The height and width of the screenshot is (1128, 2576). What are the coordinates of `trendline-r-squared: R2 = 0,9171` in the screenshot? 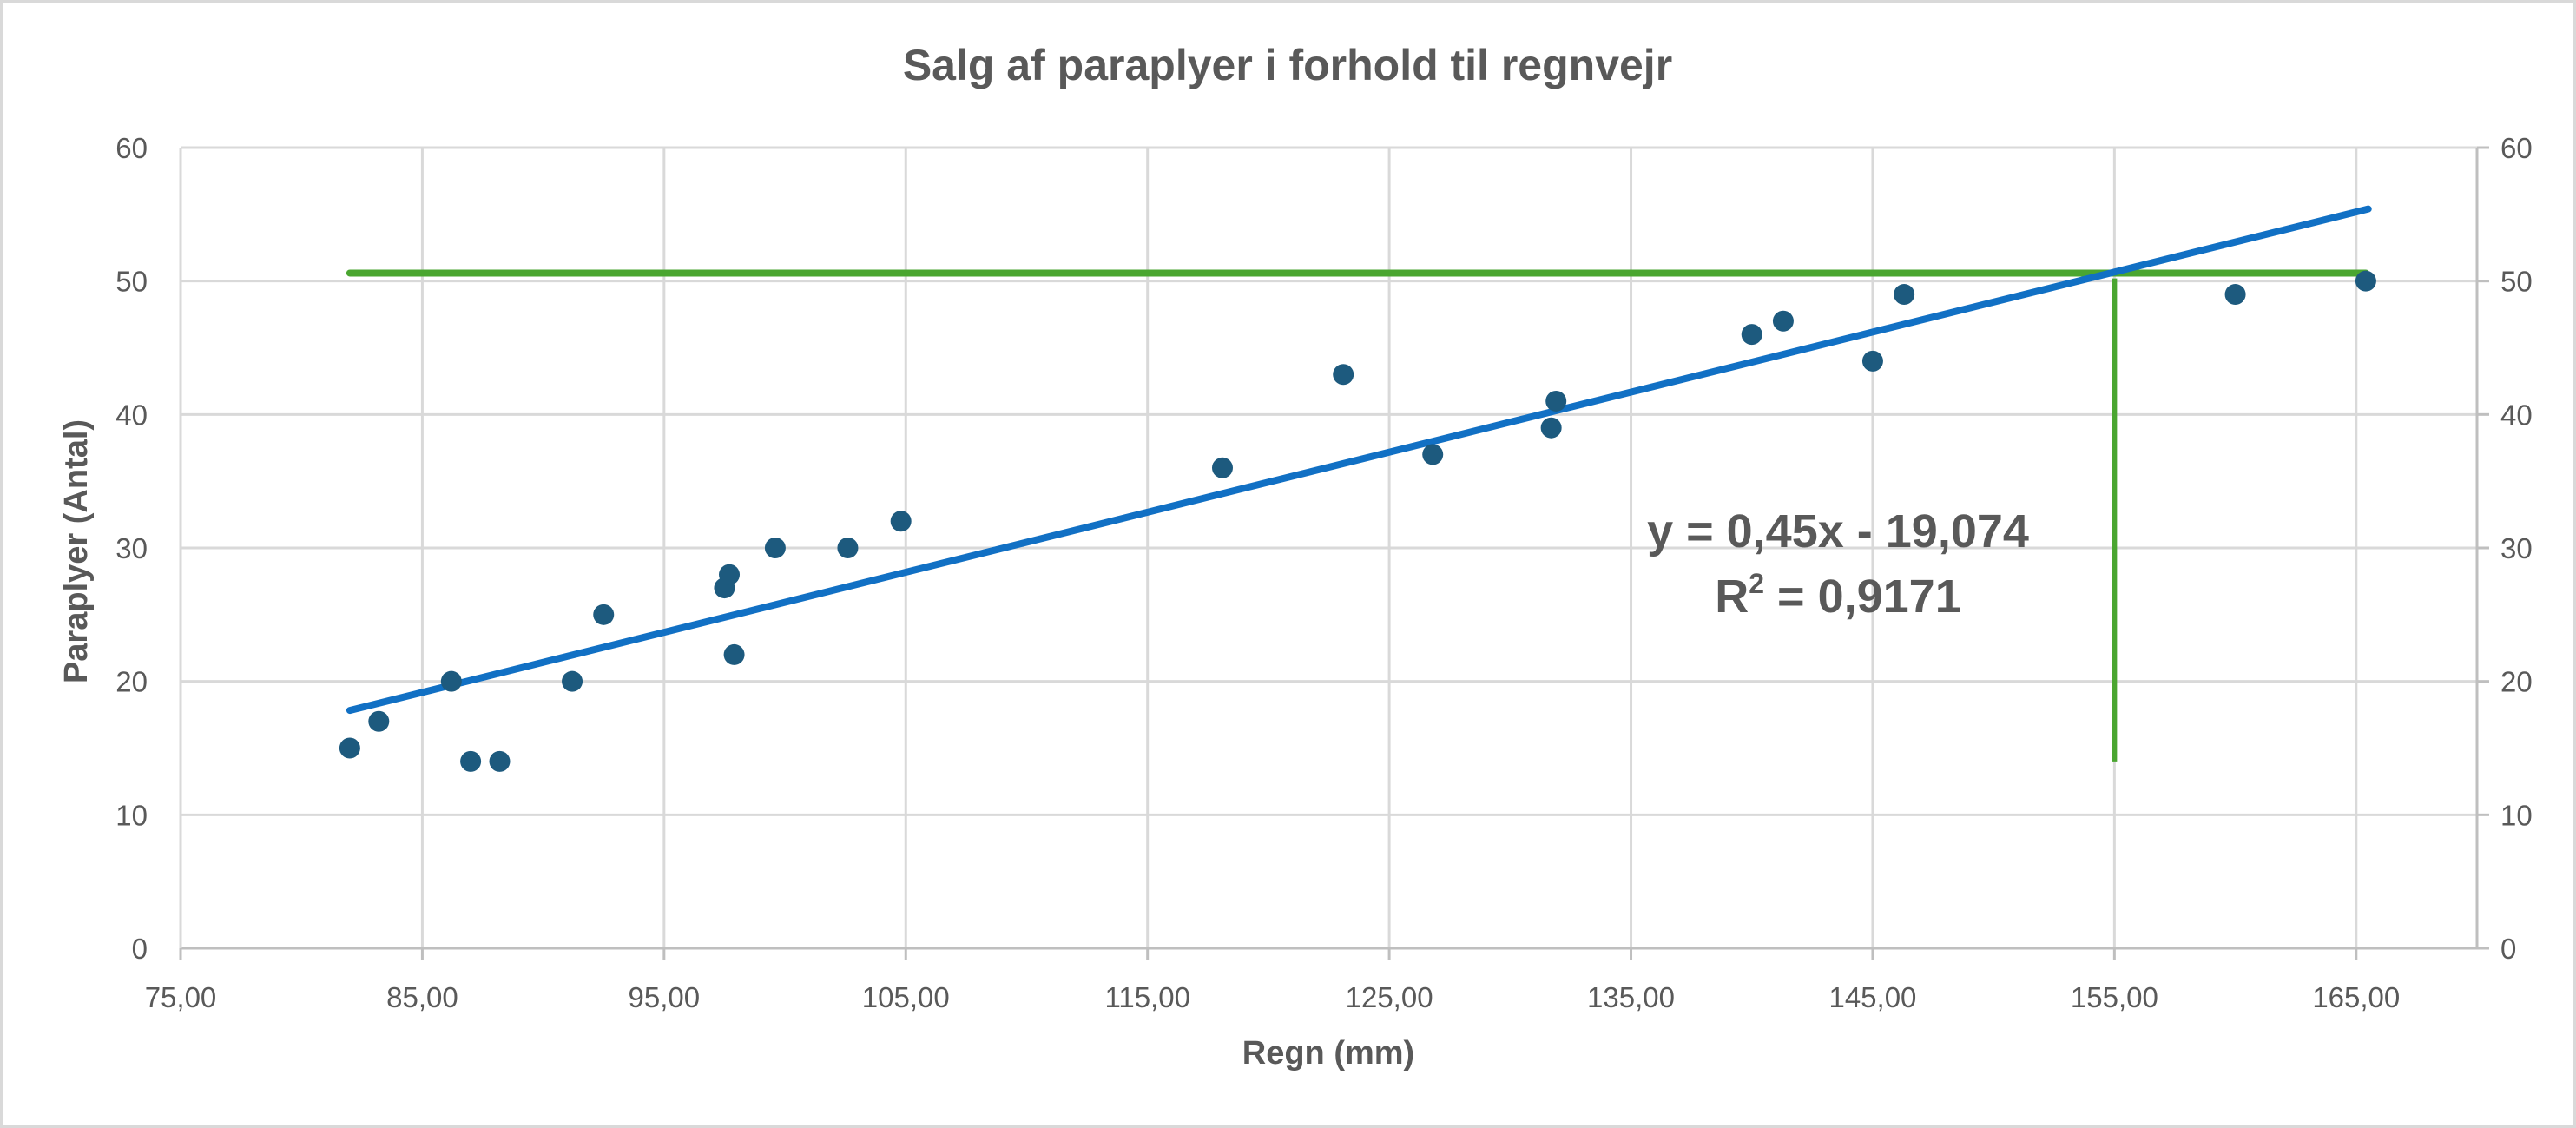 It's located at (1838, 595).